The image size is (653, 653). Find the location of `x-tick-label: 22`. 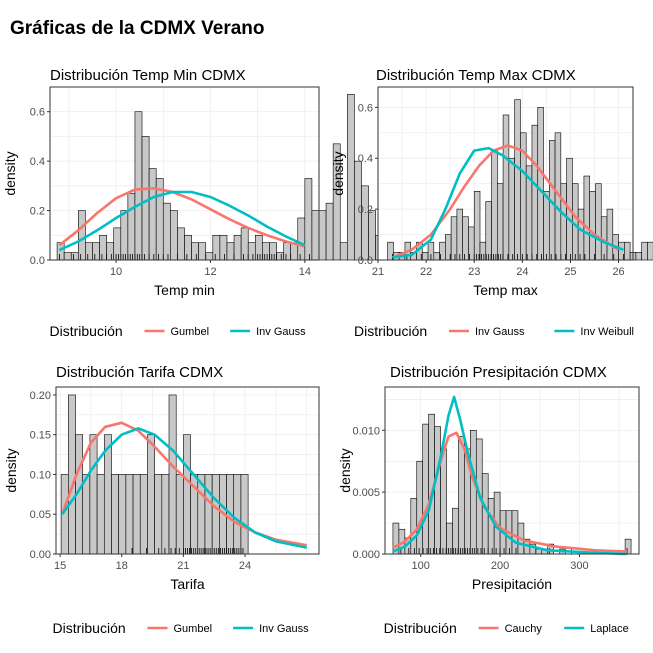

x-tick-label: 22 is located at coordinates (426, 272).